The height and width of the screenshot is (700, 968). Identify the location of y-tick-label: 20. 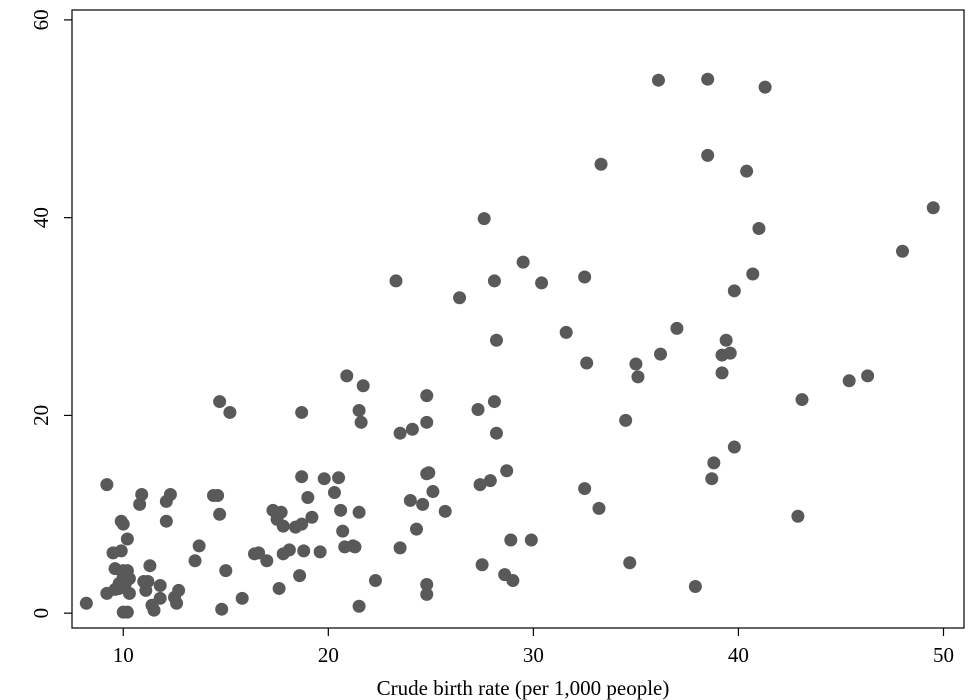
(41, 415).